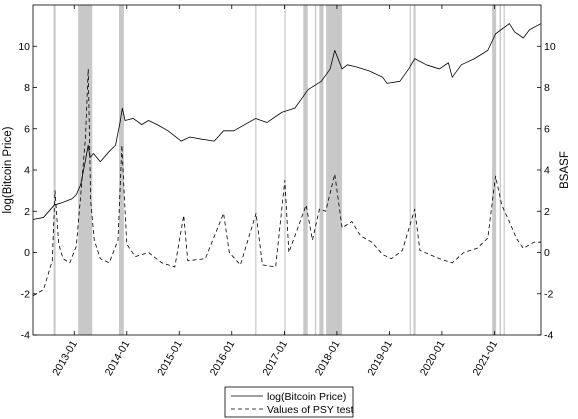  What do you see at coordinates (27, 212) in the screenshot?
I see `y-tick-label-left-2: 2` at bounding box center [27, 212].